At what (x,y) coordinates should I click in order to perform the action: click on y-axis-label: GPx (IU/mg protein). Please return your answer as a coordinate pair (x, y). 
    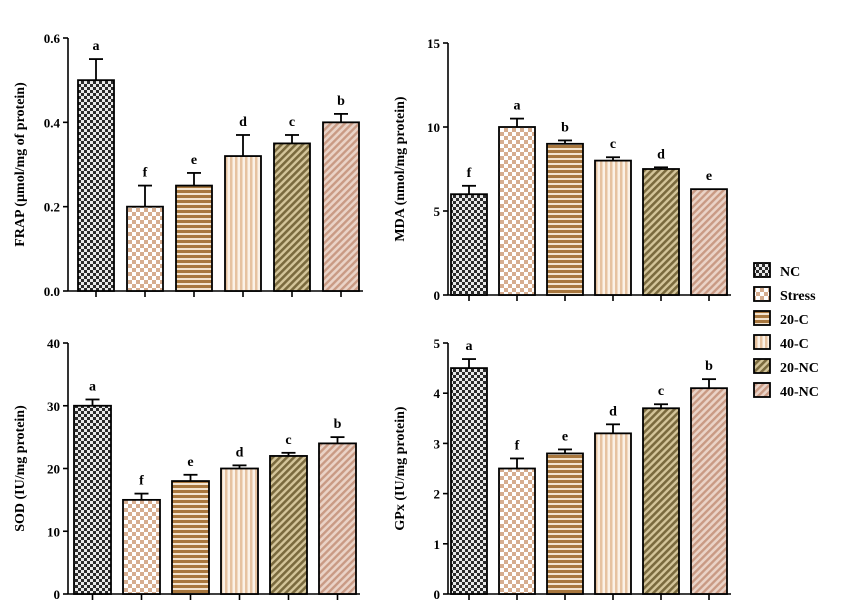
    Looking at the image, I should click on (400, 468).